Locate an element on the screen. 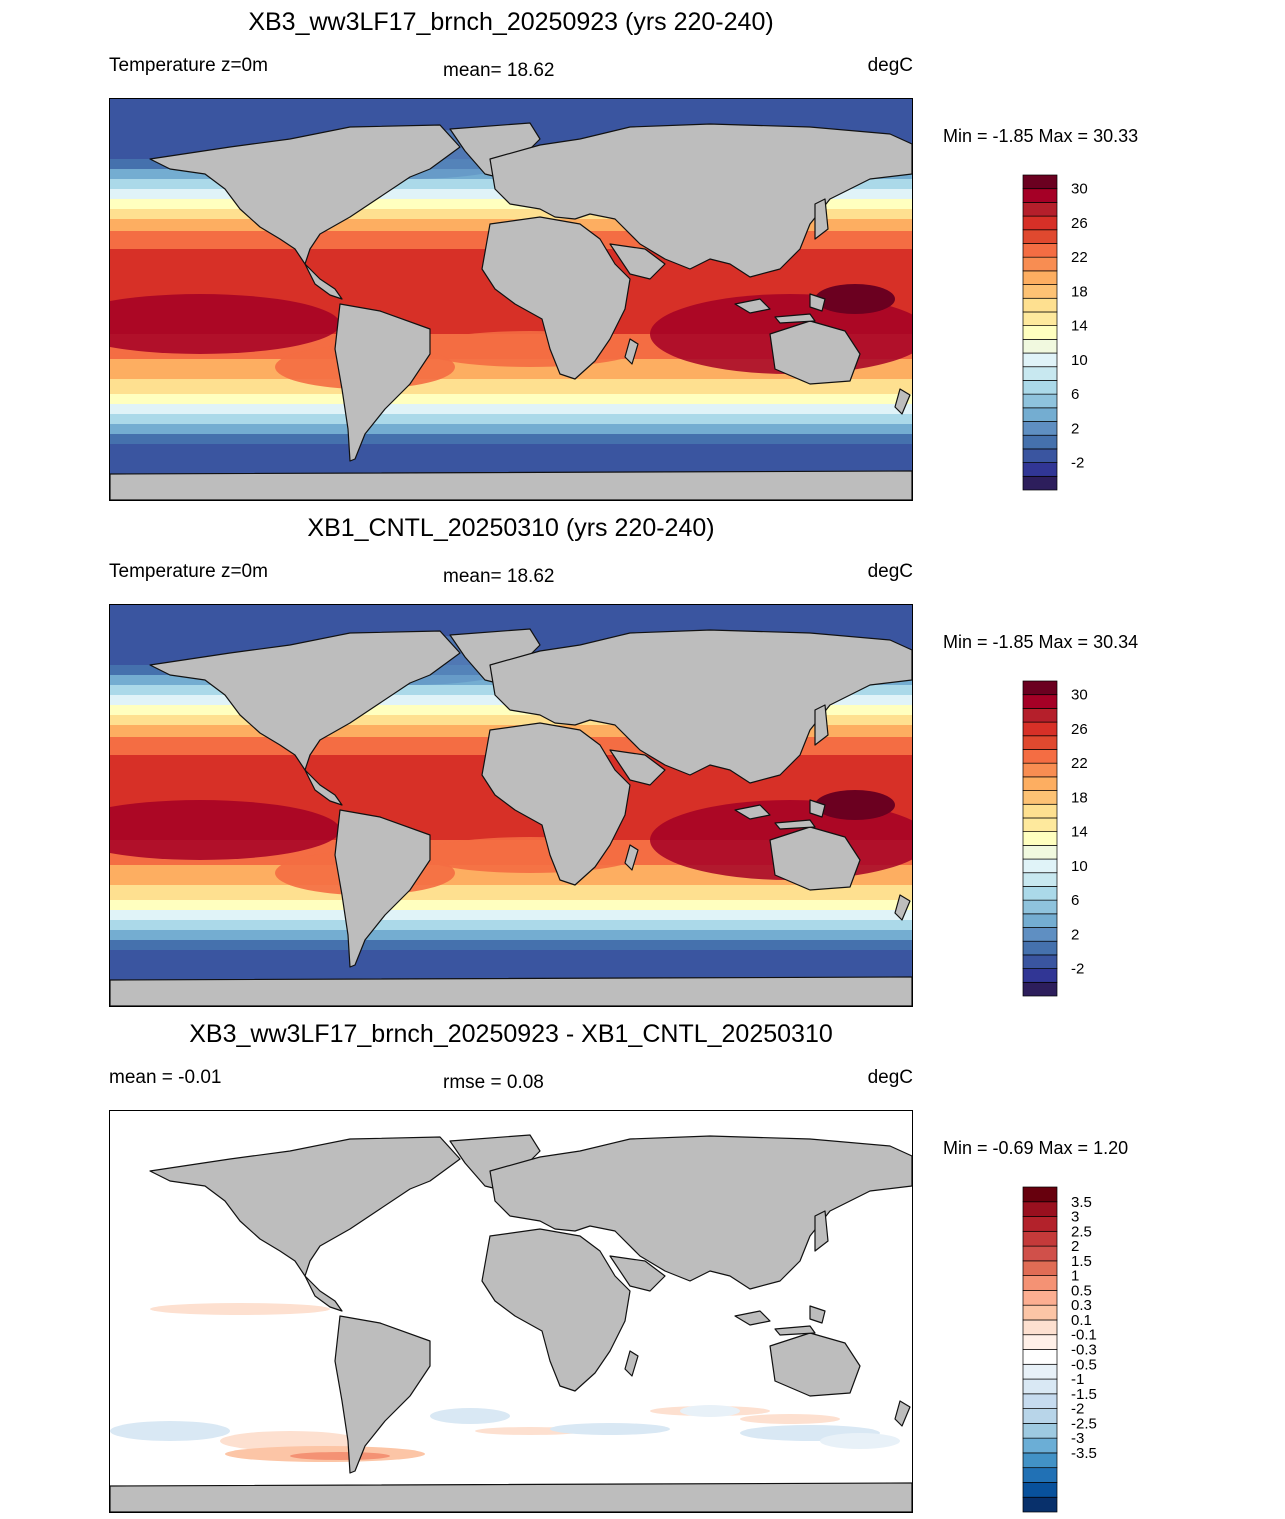  colorbar-tick-label: -3 is located at coordinates (1077, 1438).